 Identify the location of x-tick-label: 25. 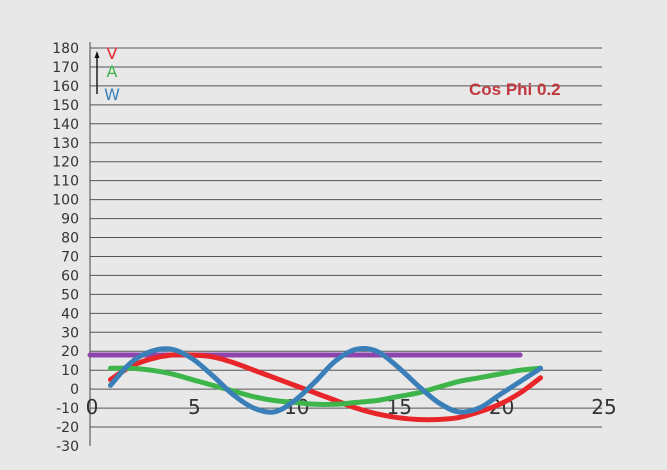
(603, 407).